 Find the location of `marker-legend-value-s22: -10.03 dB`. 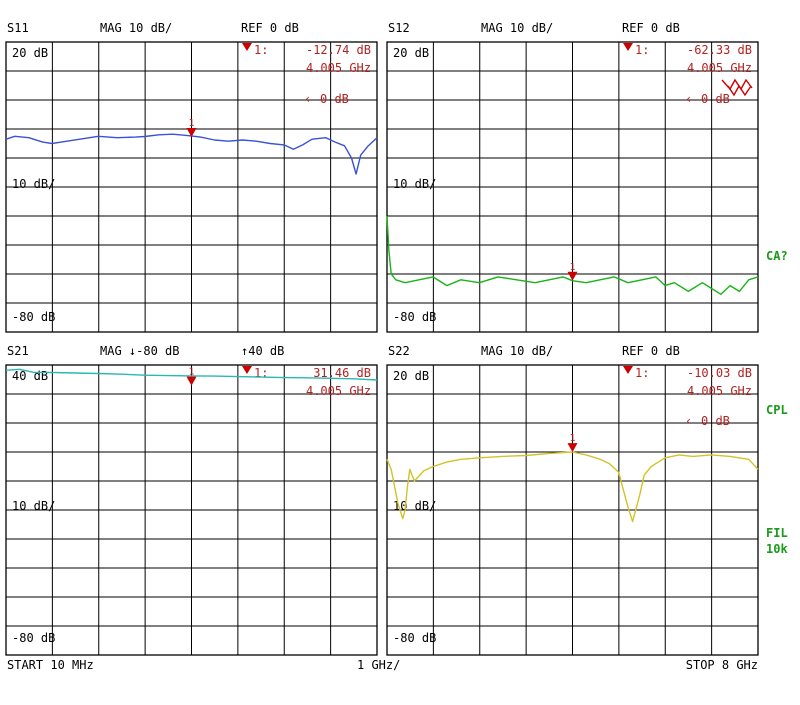

marker-legend-value-s22: -10.03 dB is located at coordinates (719, 373).